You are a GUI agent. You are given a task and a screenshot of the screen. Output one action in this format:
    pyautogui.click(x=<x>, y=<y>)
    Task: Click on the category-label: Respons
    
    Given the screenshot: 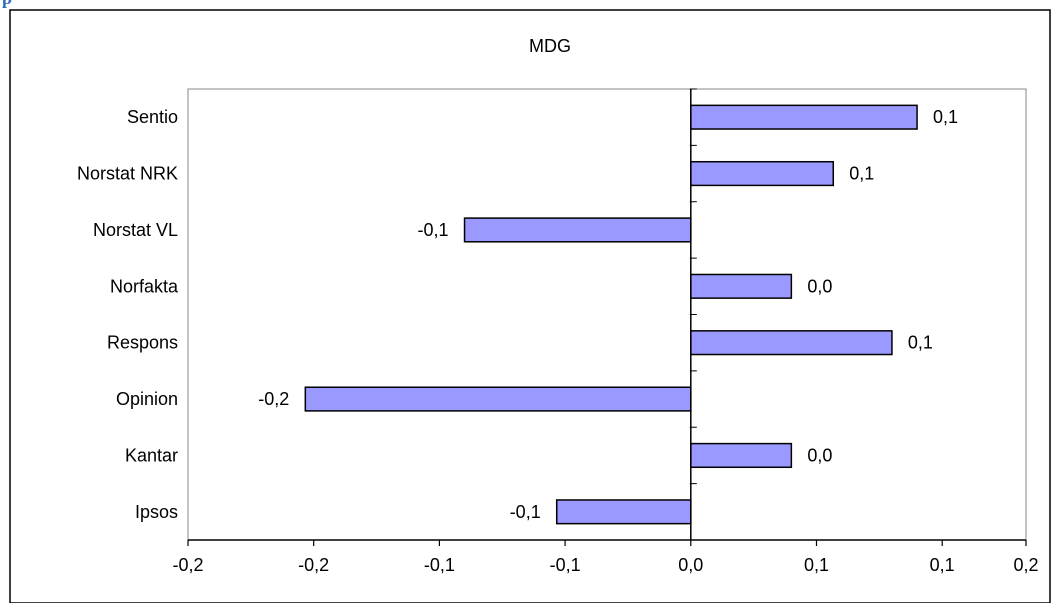 What is the action you would take?
    pyautogui.click(x=142, y=343)
    